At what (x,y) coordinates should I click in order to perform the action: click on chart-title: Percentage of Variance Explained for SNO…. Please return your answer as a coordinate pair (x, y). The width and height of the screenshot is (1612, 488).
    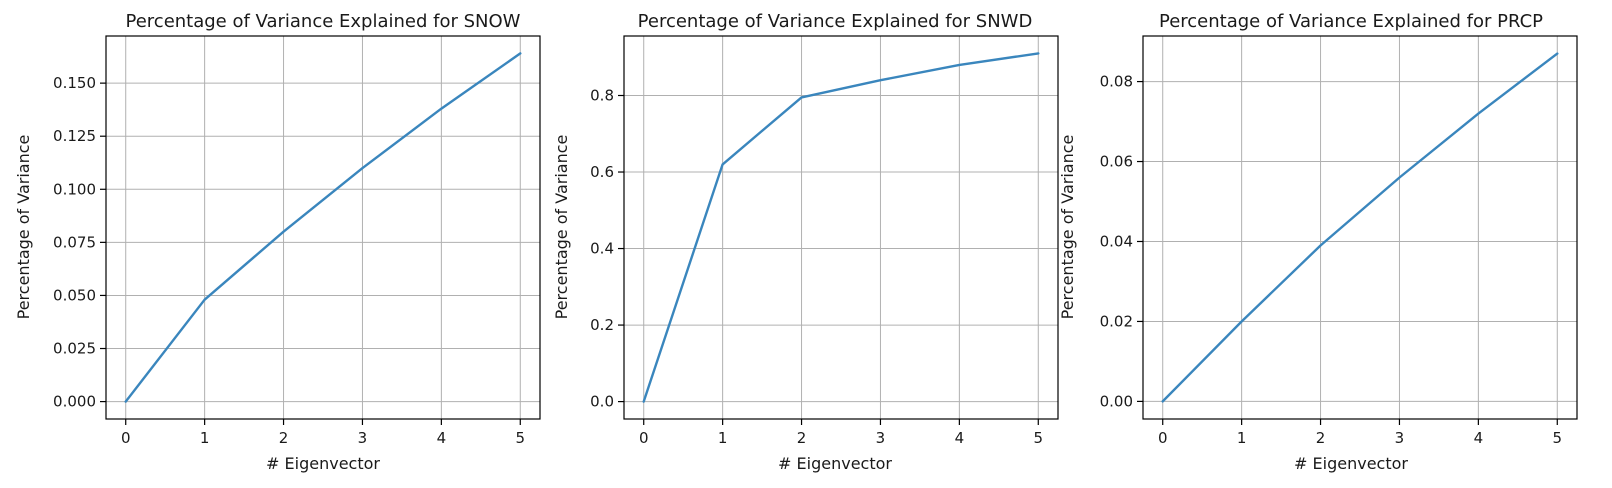
    Looking at the image, I should click on (323, 21).